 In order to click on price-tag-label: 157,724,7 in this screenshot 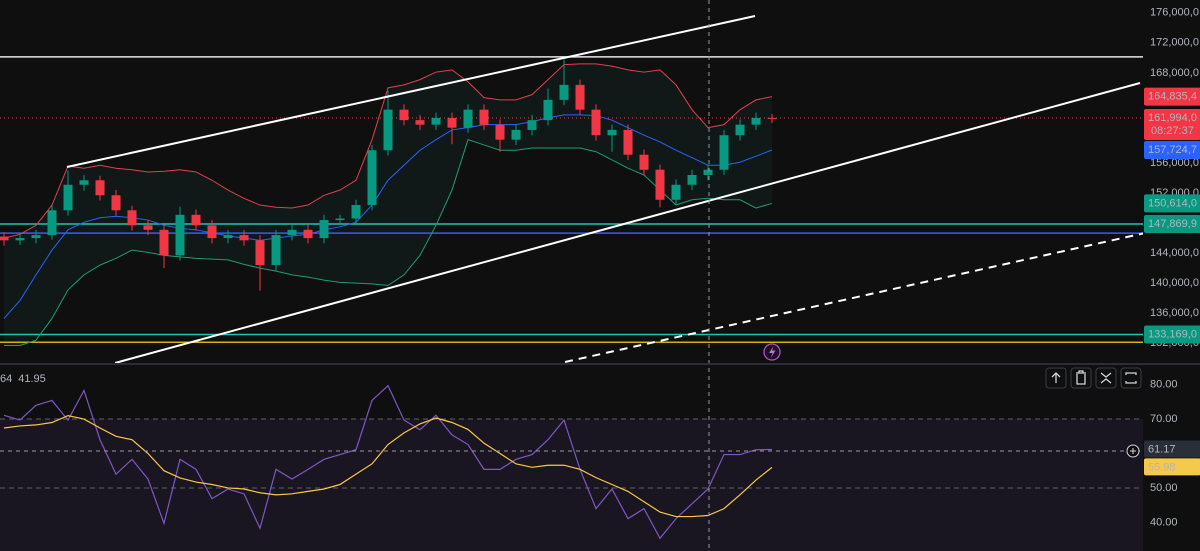, I will do `click(1172, 150)`.